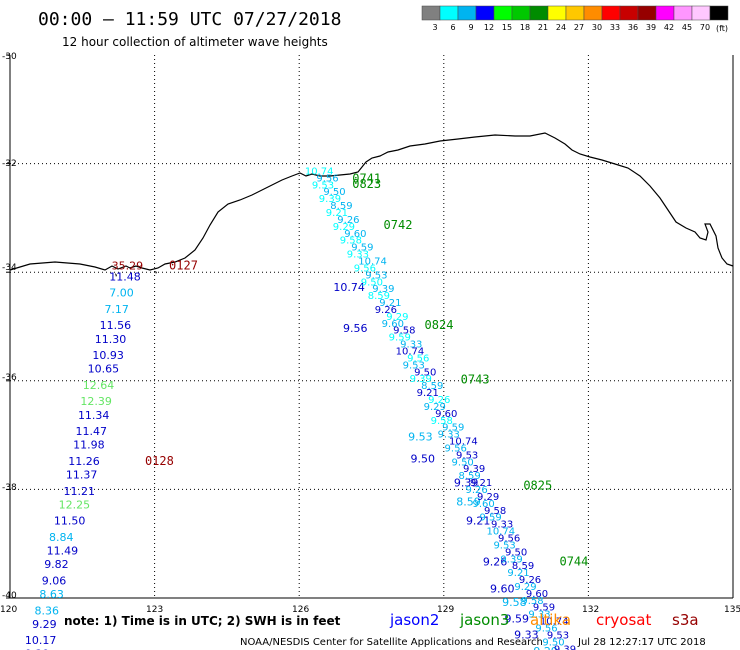 This screenshot has width=740, height=650. What do you see at coordinates (514, 602) in the screenshot?
I see `wave-height-value: 9.58` at bounding box center [514, 602].